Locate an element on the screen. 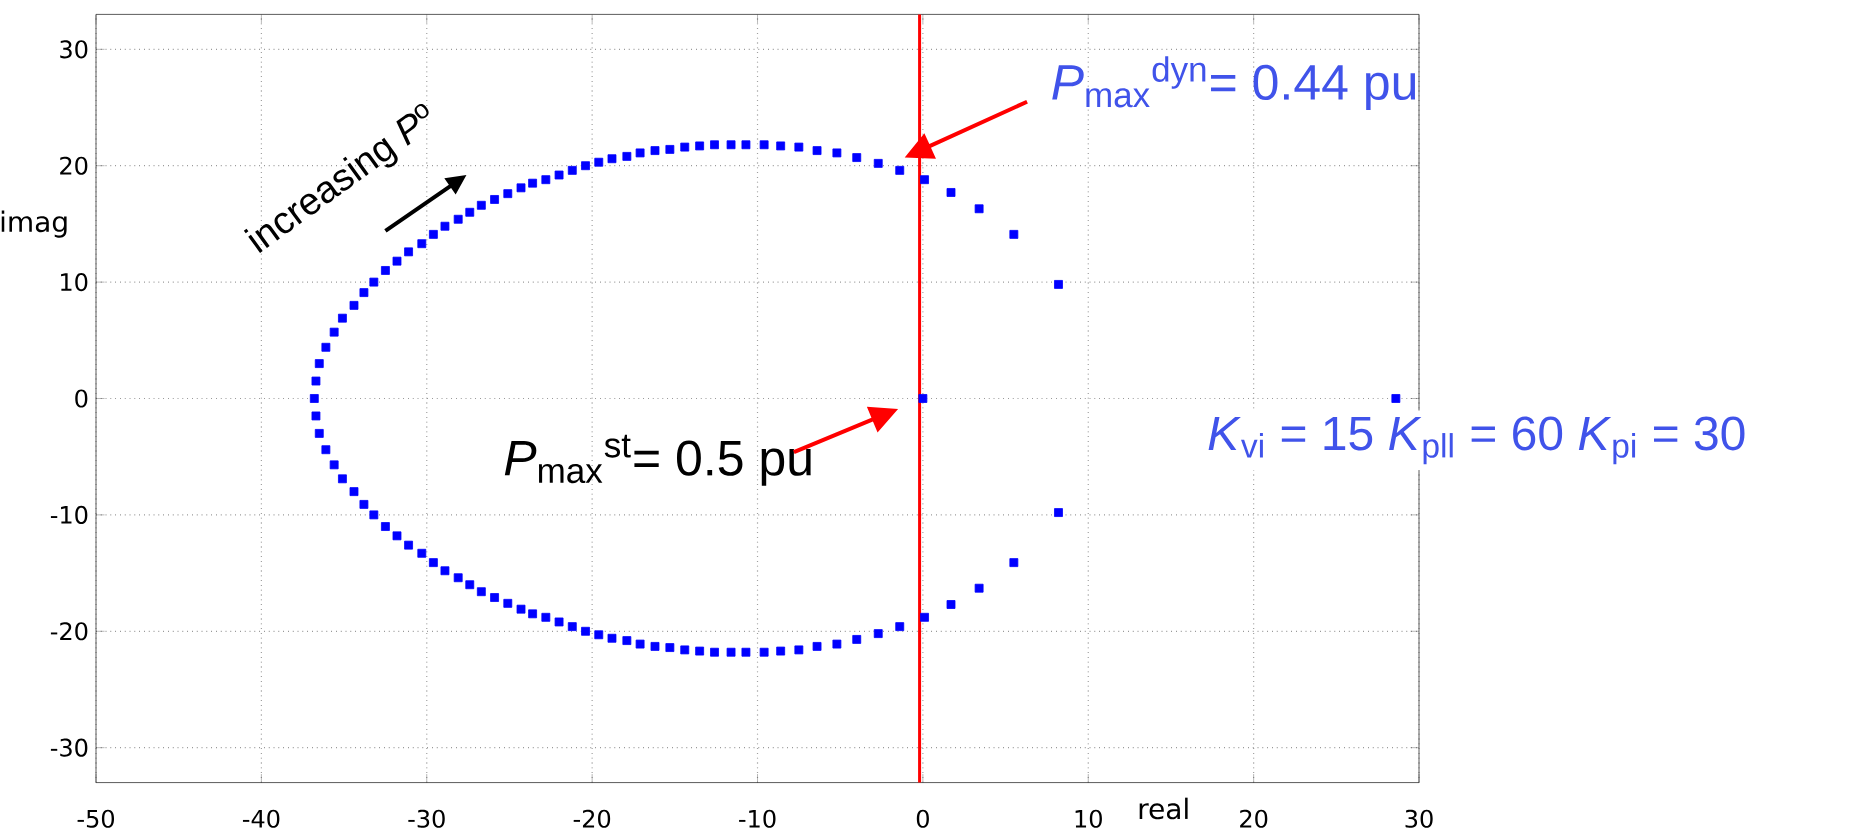 This screenshot has height=839, width=1866. y-tick-label: -20 is located at coordinates (69, 631).